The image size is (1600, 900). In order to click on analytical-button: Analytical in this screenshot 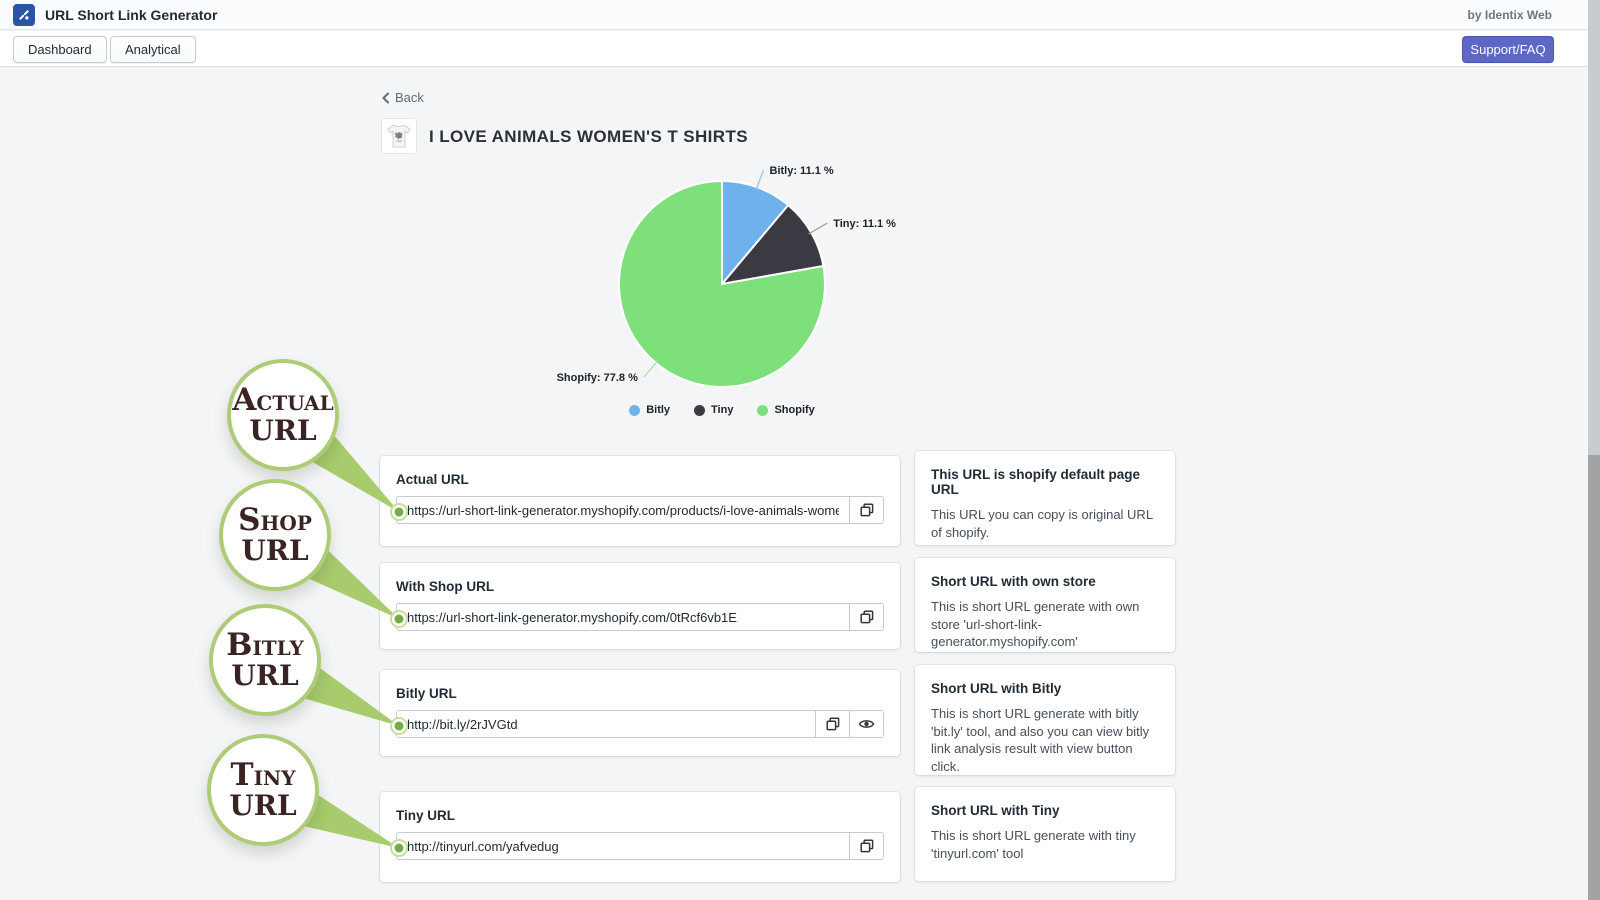, I will do `click(153, 49)`.